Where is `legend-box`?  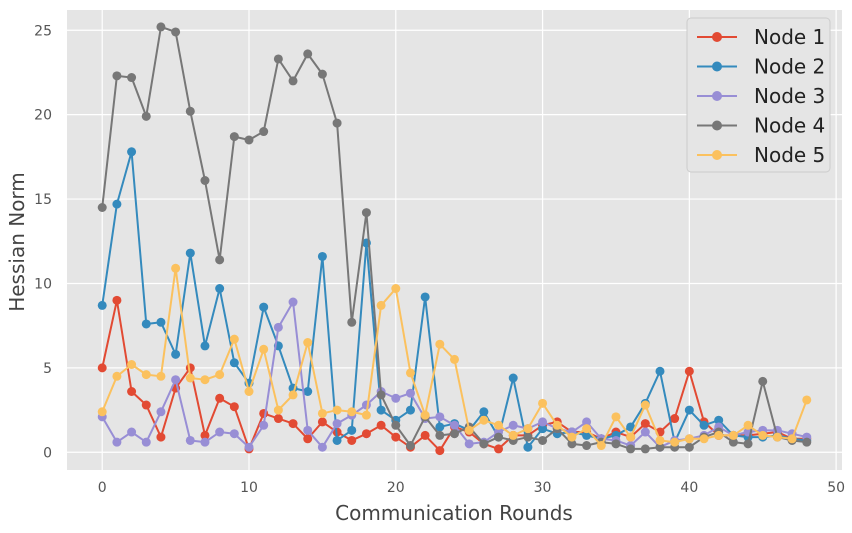
legend-box is located at coordinates (758, 95).